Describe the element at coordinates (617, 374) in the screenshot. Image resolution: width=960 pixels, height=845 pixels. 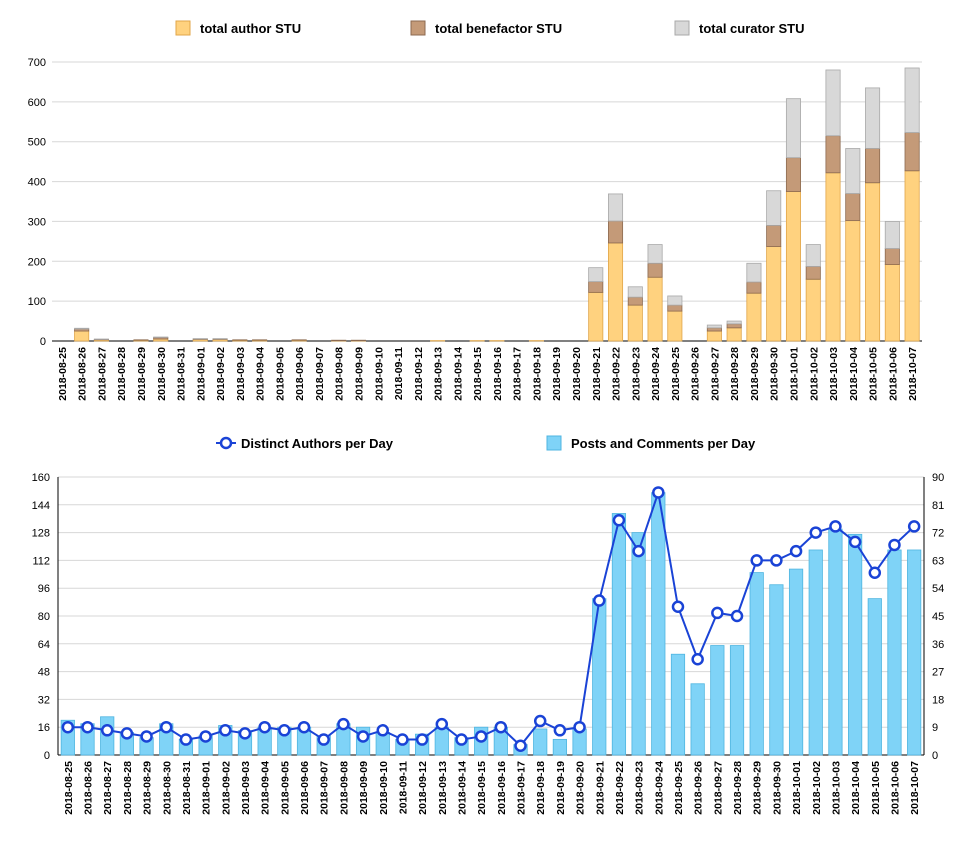
I see `top-x-tick-label: 2018-09-22` at that location.